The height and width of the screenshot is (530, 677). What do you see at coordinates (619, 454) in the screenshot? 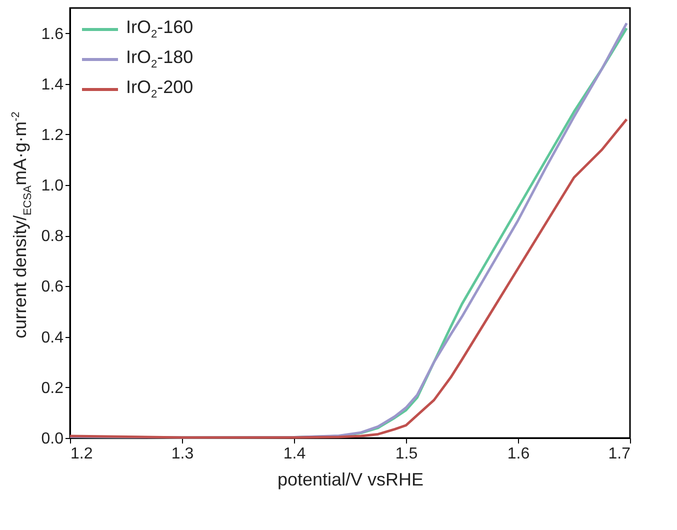
I see `x-tick-label: 1.7` at bounding box center [619, 454].